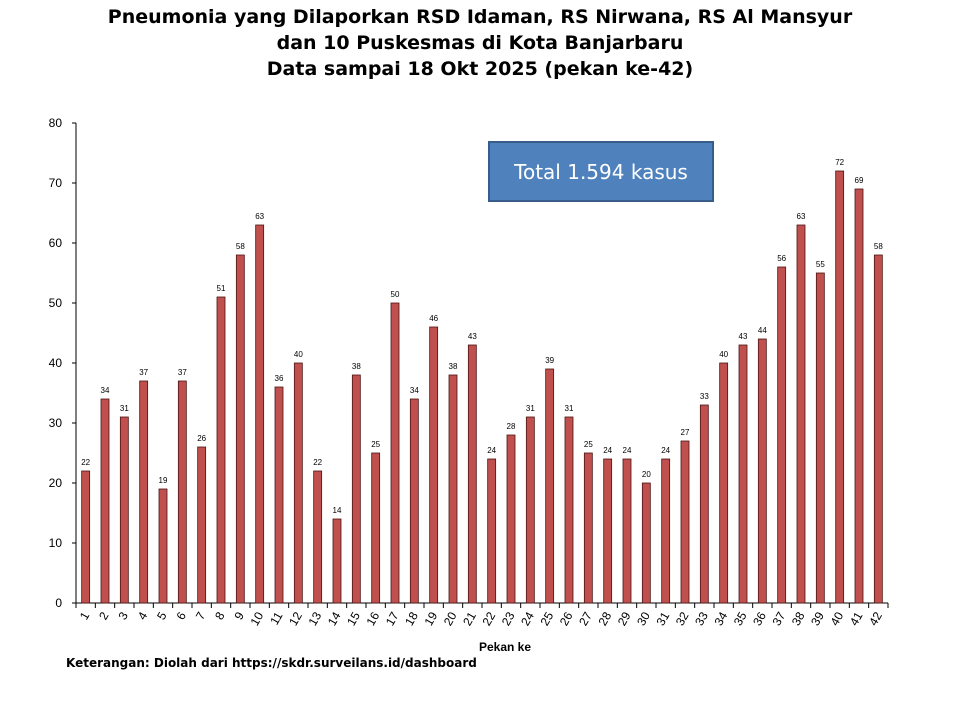 This screenshot has width=960, height=720. What do you see at coordinates (239, 615) in the screenshot?
I see `x-tick-label-9: 9` at bounding box center [239, 615].